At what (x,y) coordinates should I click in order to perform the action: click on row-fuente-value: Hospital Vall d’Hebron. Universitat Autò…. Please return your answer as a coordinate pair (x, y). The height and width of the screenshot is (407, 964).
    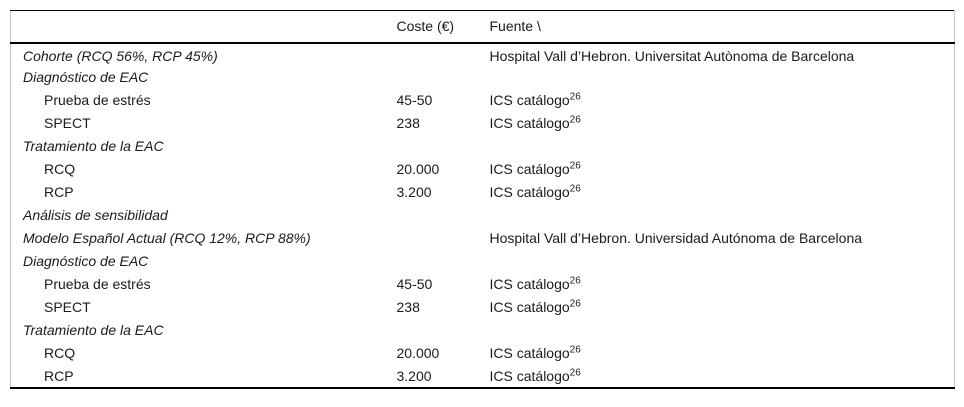
    Looking at the image, I should click on (722, 54).